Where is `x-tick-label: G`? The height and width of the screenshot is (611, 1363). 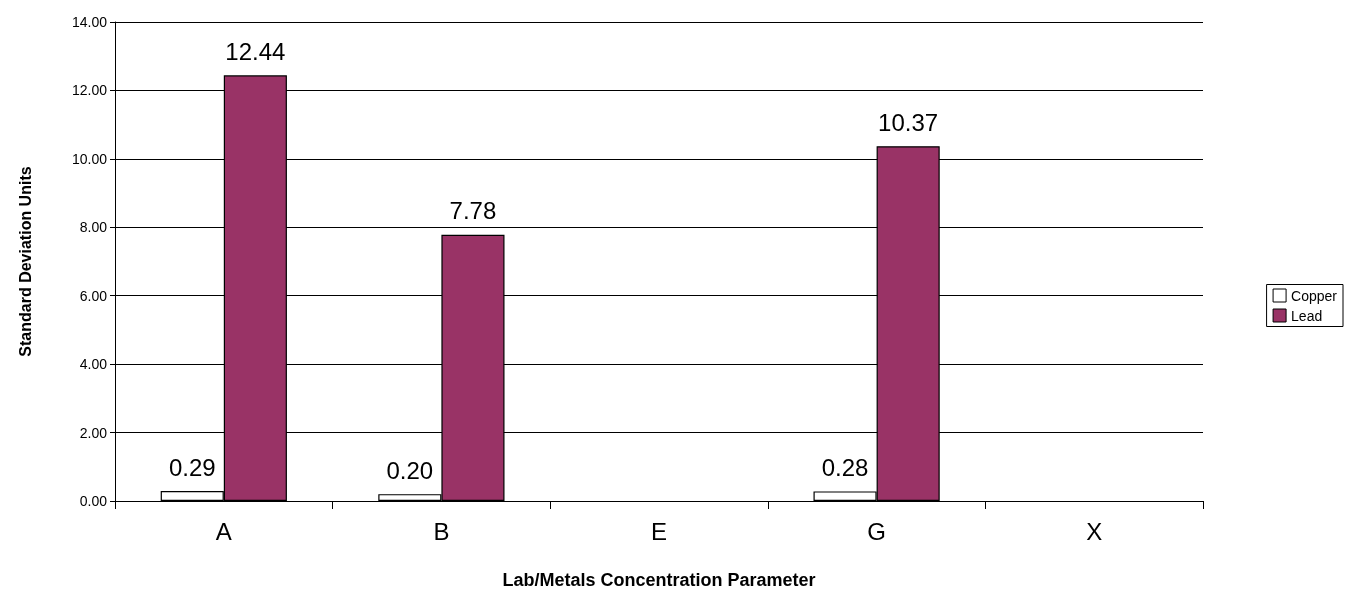
x-tick-label: G is located at coordinates (876, 531).